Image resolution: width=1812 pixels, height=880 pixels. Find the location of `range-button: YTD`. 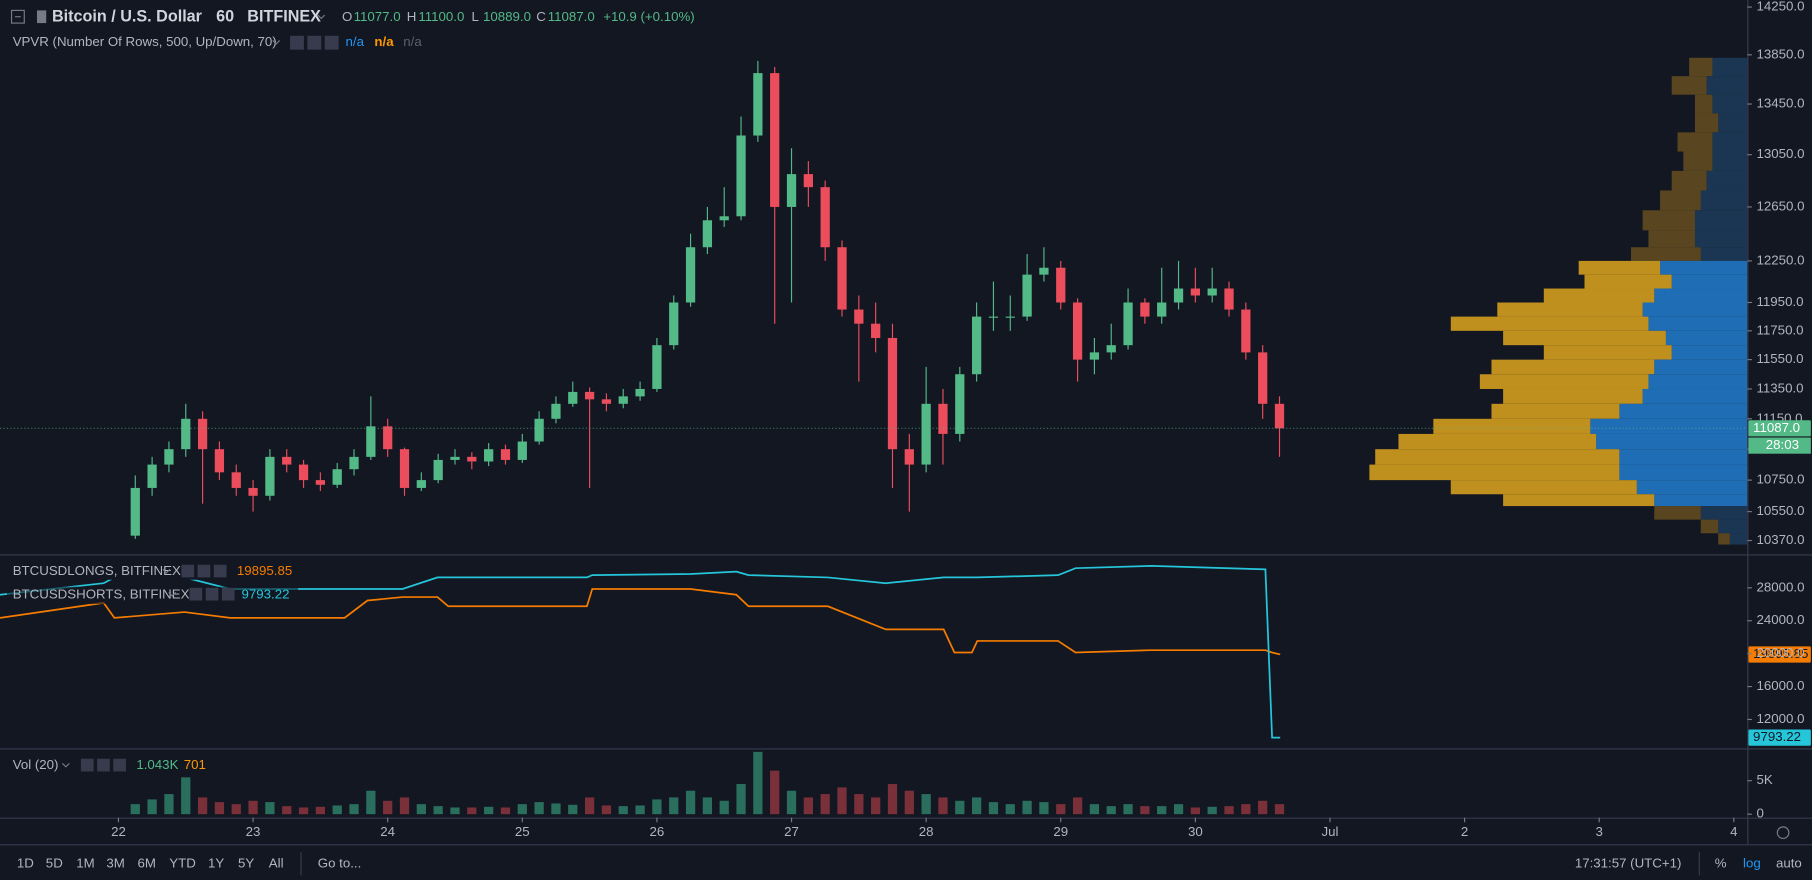

range-button: YTD is located at coordinates (182, 862).